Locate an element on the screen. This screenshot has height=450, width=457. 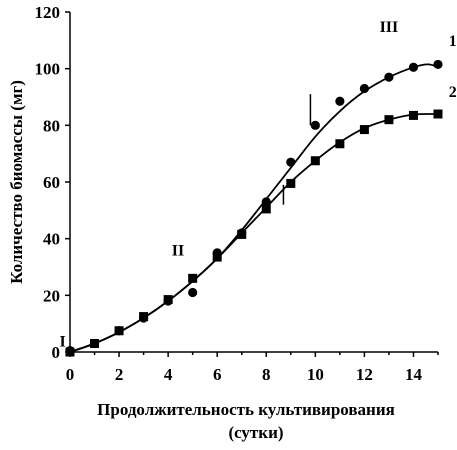
annotation-label: II is located at coordinates (178, 251).